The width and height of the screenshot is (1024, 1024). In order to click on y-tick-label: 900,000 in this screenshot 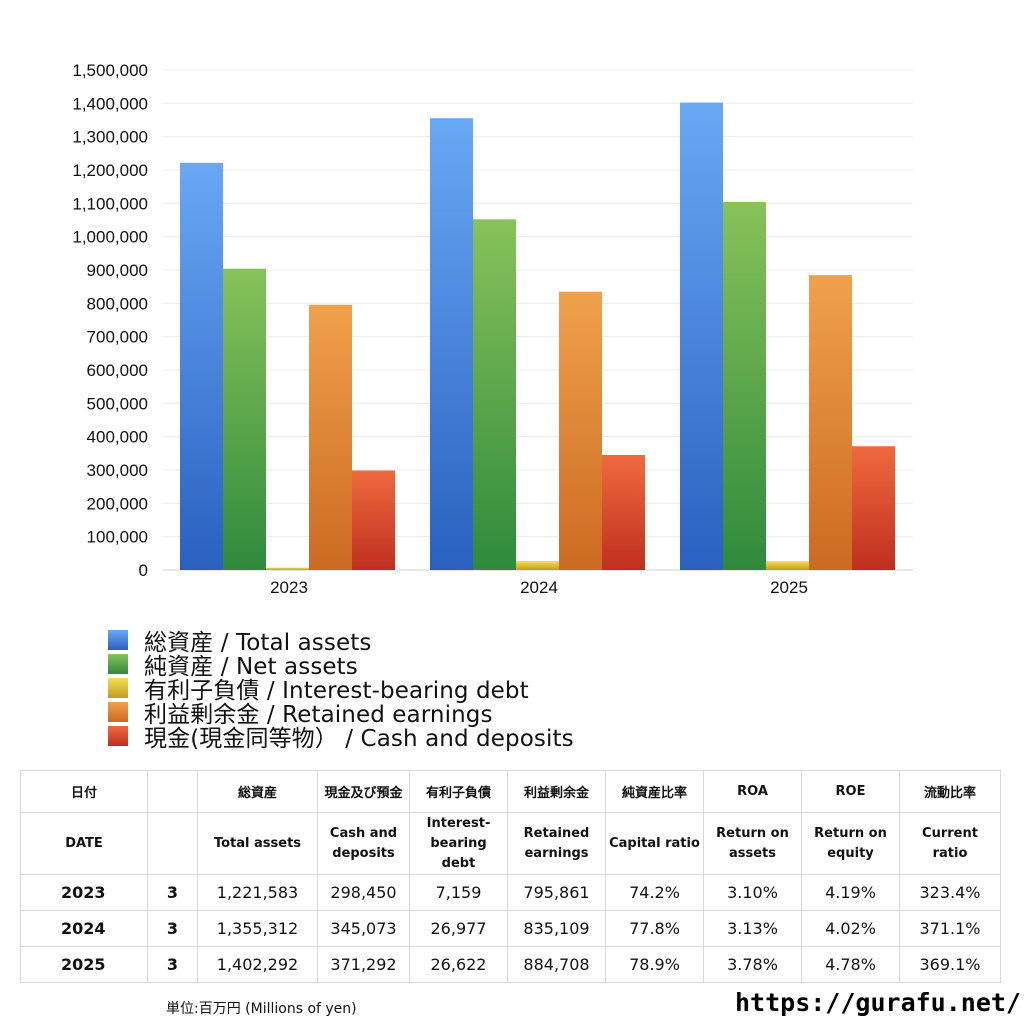, I will do `click(117, 270)`.